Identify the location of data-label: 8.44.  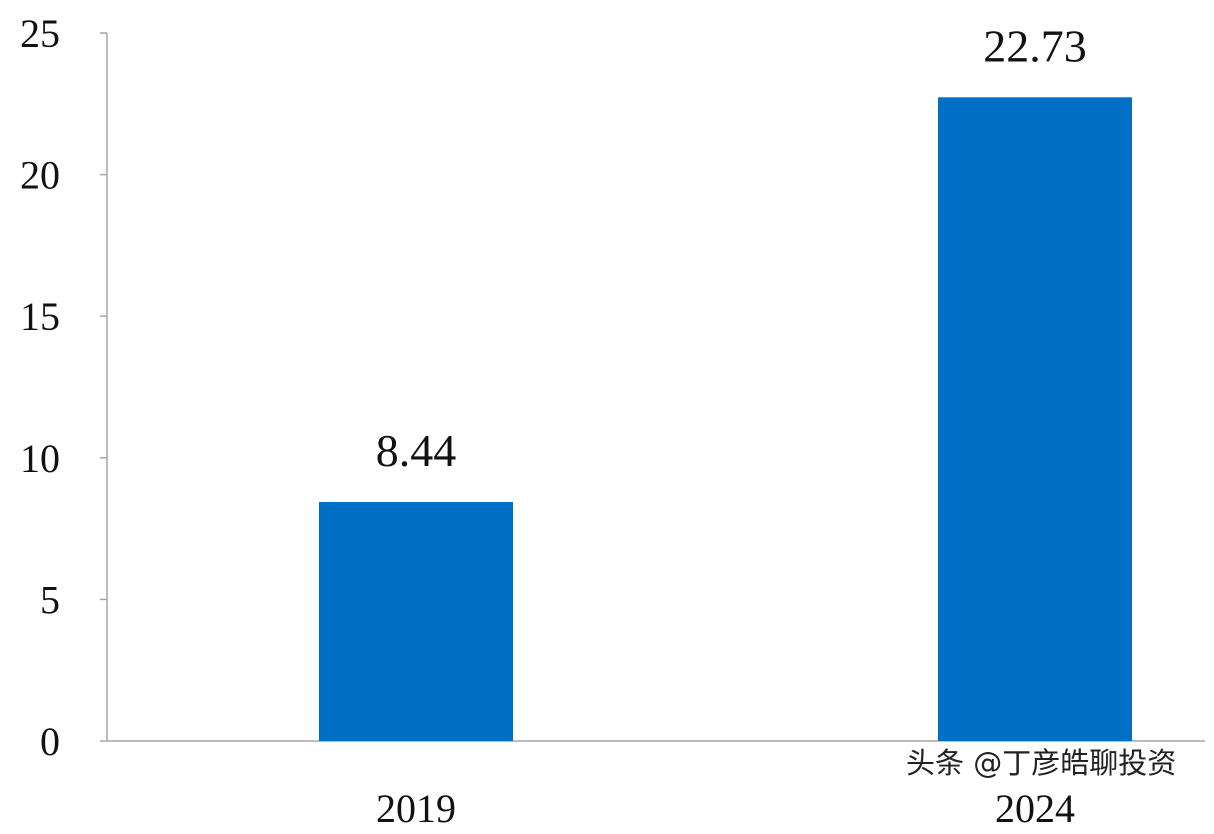
(416, 450).